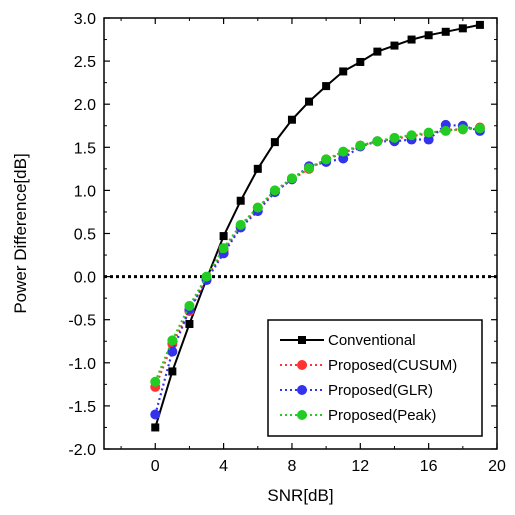 This screenshot has width=515, height=515. What do you see at coordinates (429, 466) in the screenshot?
I see `x-tick-label: 16` at bounding box center [429, 466].